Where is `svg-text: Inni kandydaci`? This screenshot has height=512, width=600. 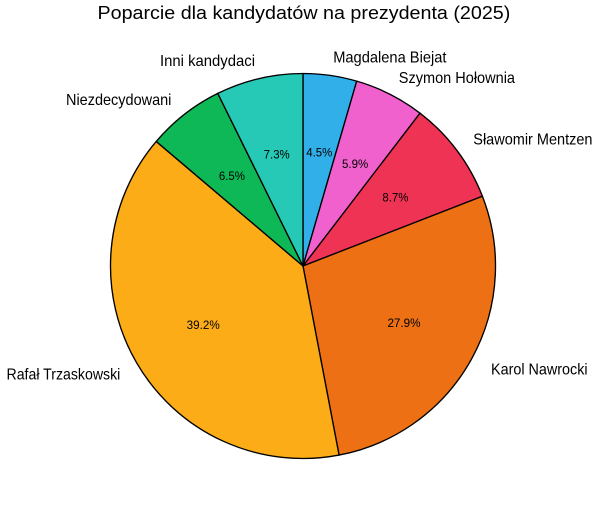
svg-text: Inni kandydaci is located at coordinates (207, 61).